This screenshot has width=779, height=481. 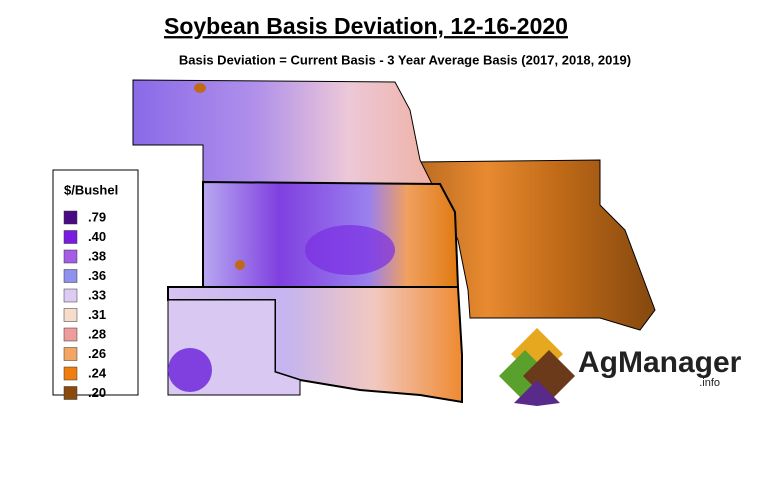 What do you see at coordinates (97, 236) in the screenshot?
I see `legend-label: .40` at bounding box center [97, 236].